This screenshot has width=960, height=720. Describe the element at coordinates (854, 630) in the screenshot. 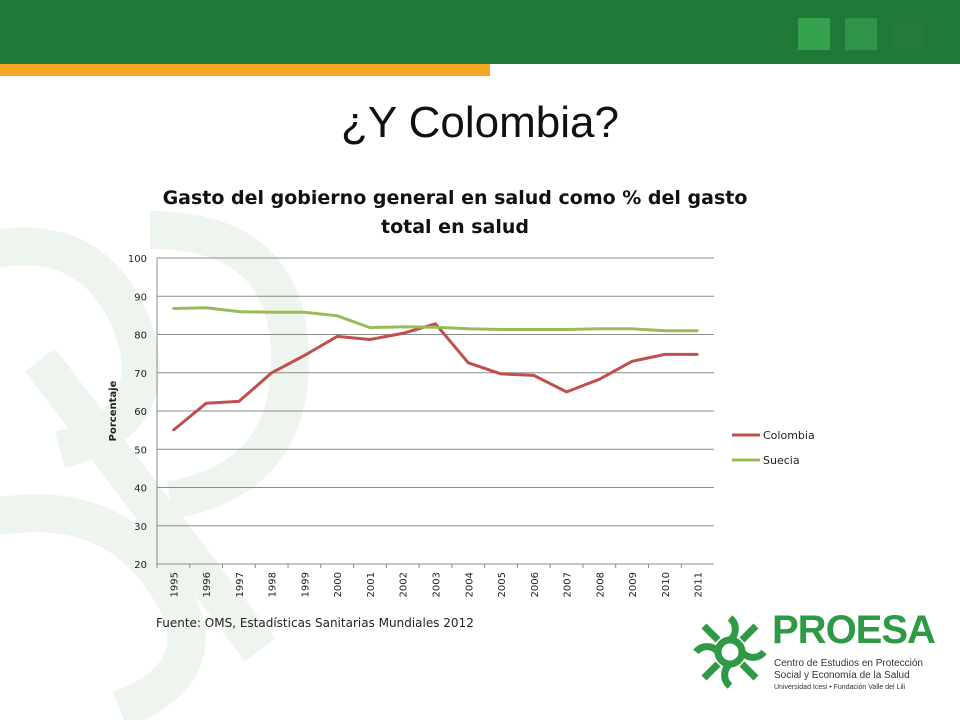

I see `logo-name: PROESA` at that location.